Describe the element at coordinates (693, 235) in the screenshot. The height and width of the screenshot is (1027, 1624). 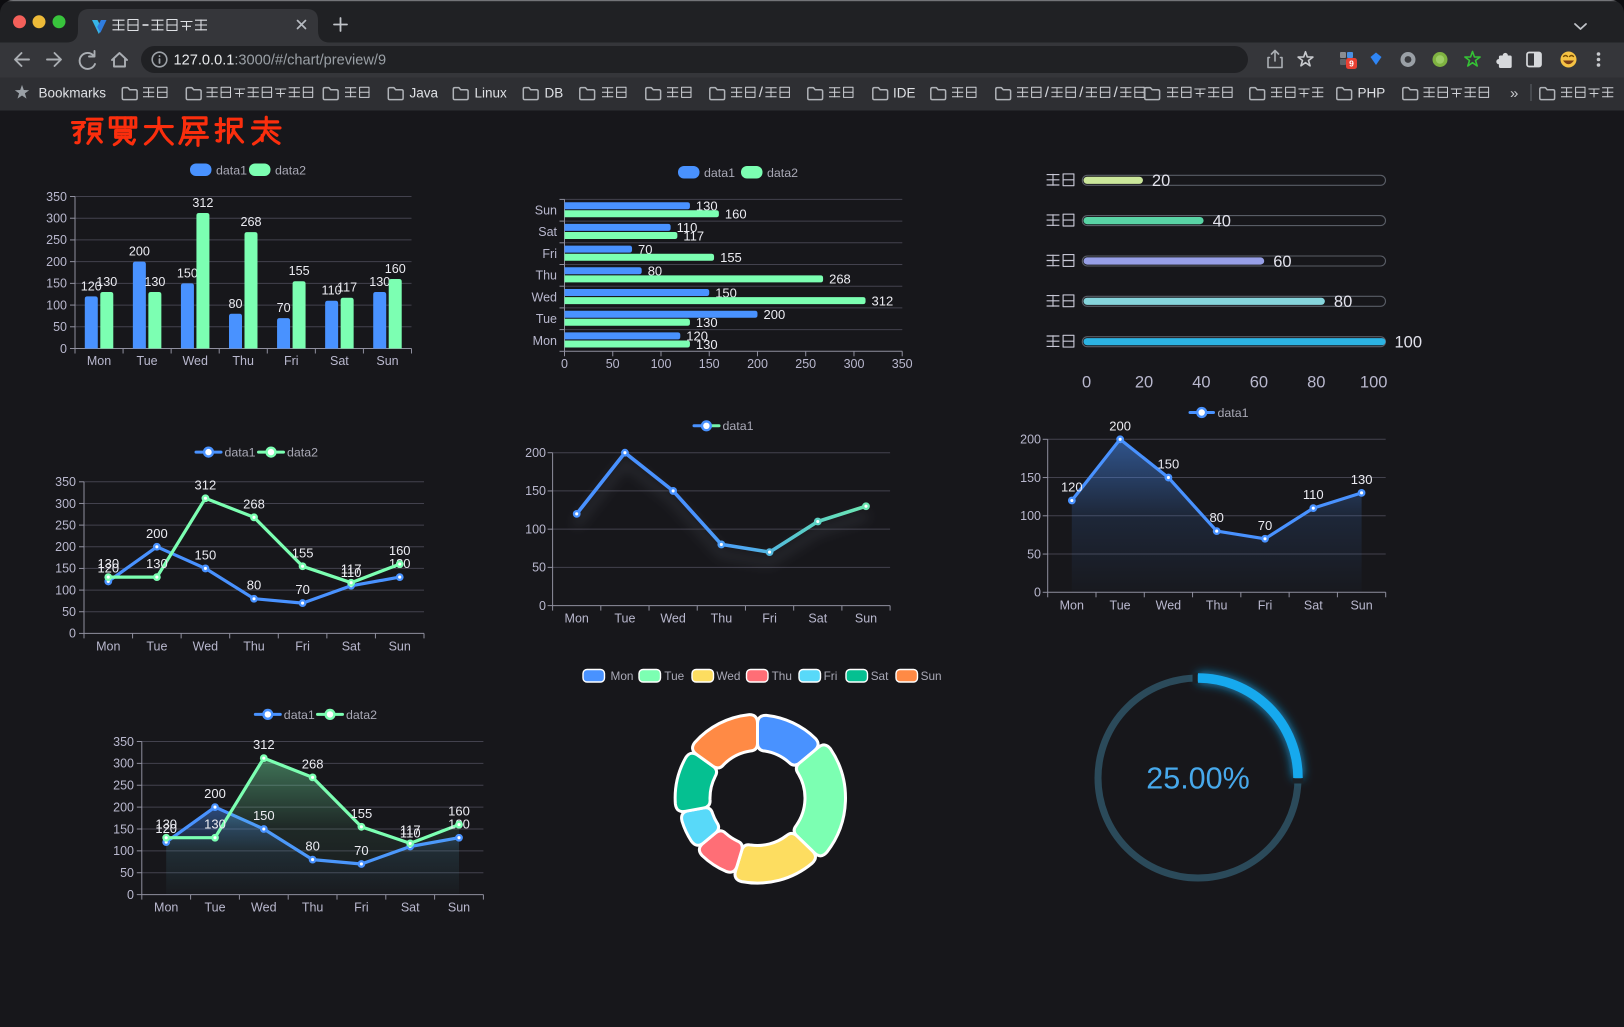
I see `svg-text: 117` at that location.